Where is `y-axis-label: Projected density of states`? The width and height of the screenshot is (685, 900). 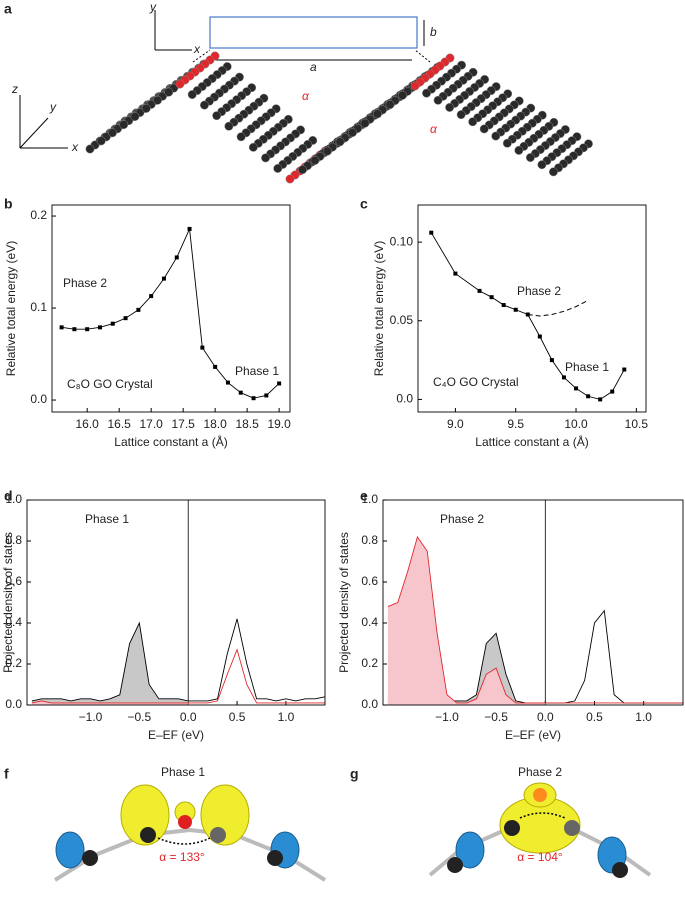 y-axis-label: Projected density of states is located at coordinates (344, 602).